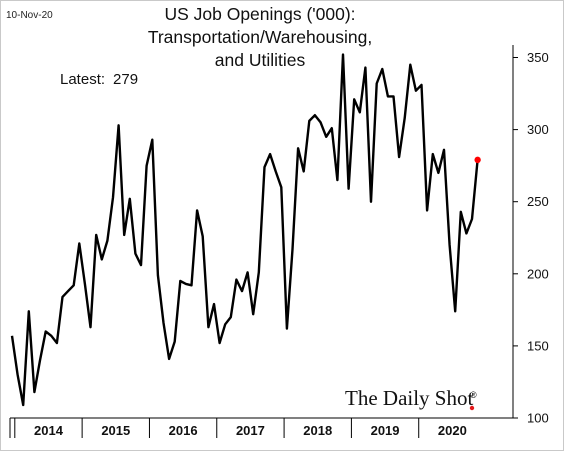 The width and height of the screenshot is (564, 451). I want to click on y-tick-label: 200, so click(538, 273).